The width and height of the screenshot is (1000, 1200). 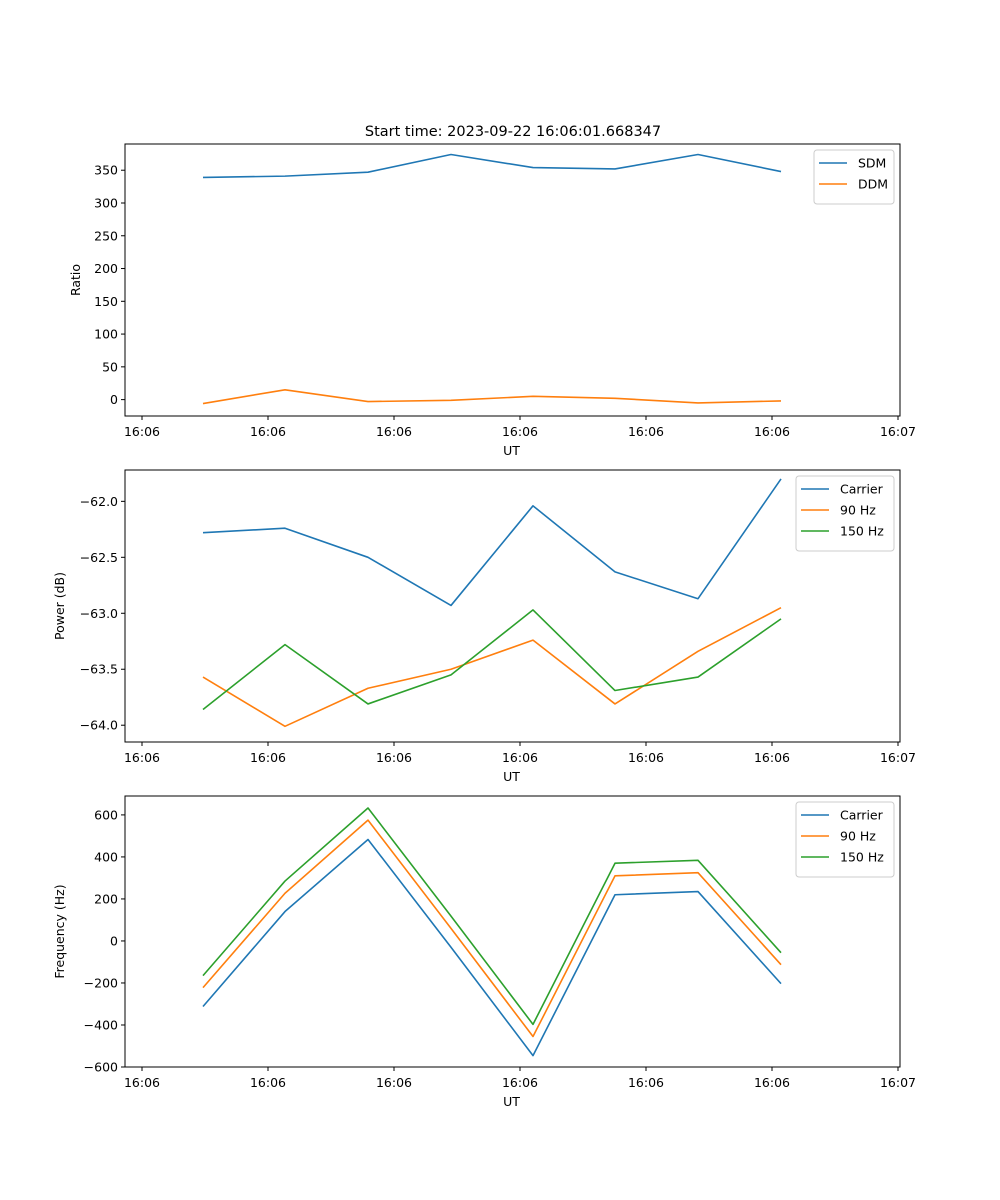 What do you see at coordinates (872, 163) in the screenshot?
I see `legend-label: SDM` at bounding box center [872, 163].